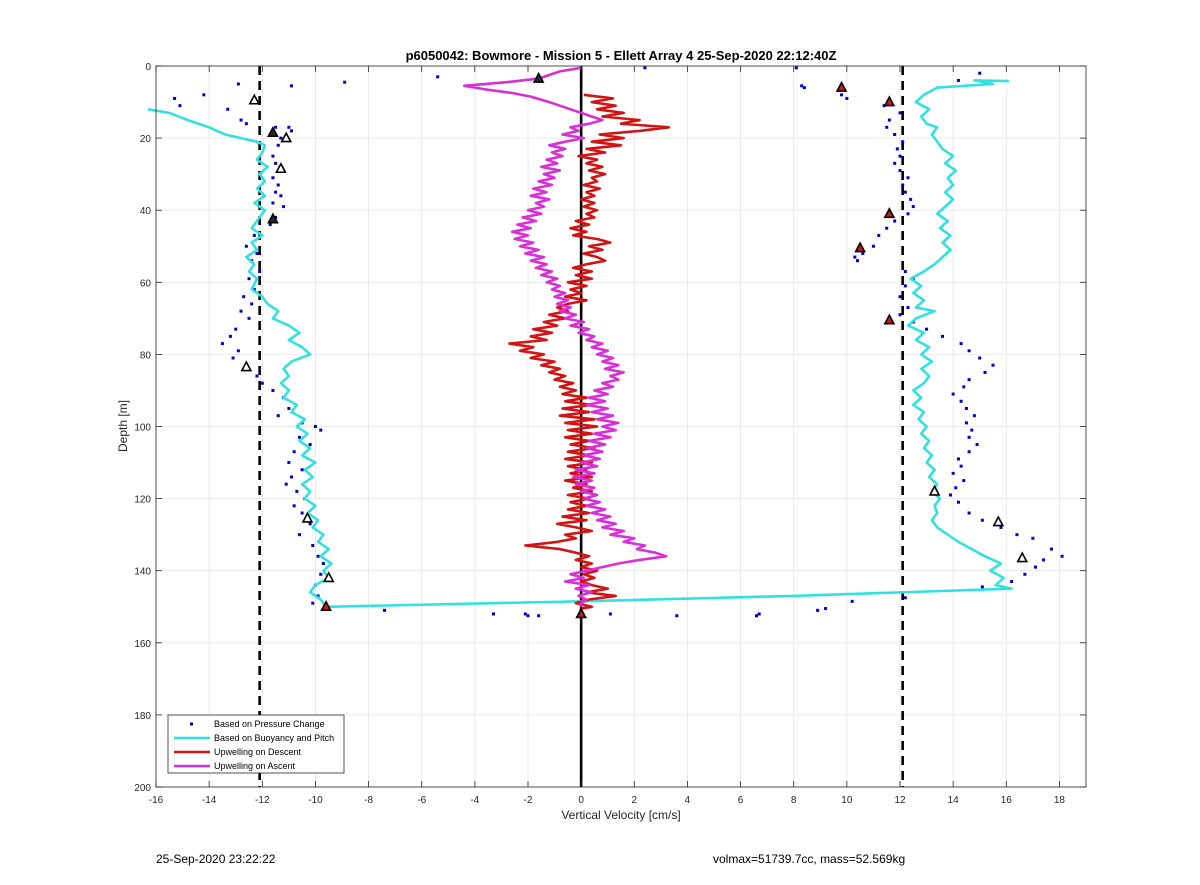  Describe the element at coordinates (191, 724) in the screenshot. I see `legend-swatch-point` at that location.